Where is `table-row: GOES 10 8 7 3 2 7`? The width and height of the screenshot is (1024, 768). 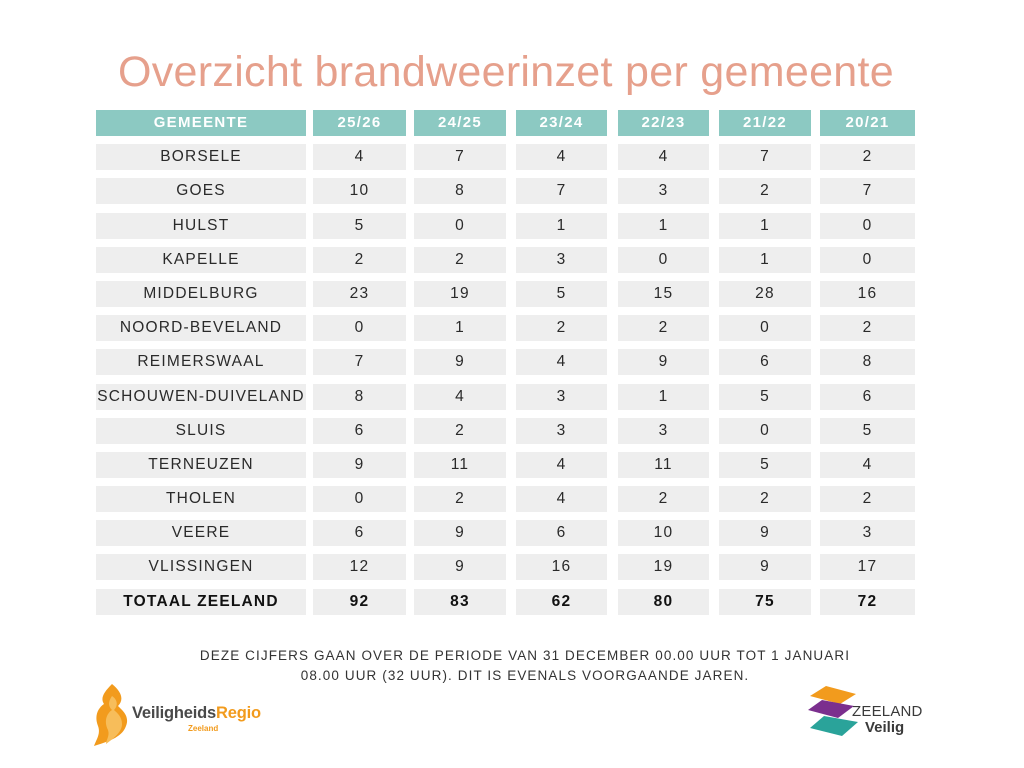
table-row: GOES 10 8 7 3 2 7 is located at coordinates (506, 191).